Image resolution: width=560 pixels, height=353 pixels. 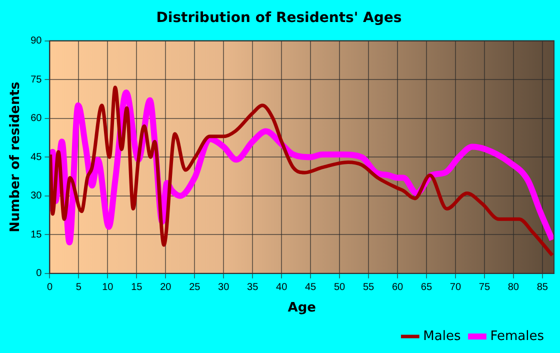 I want to click on legend-label: Females, so click(x=517, y=336).